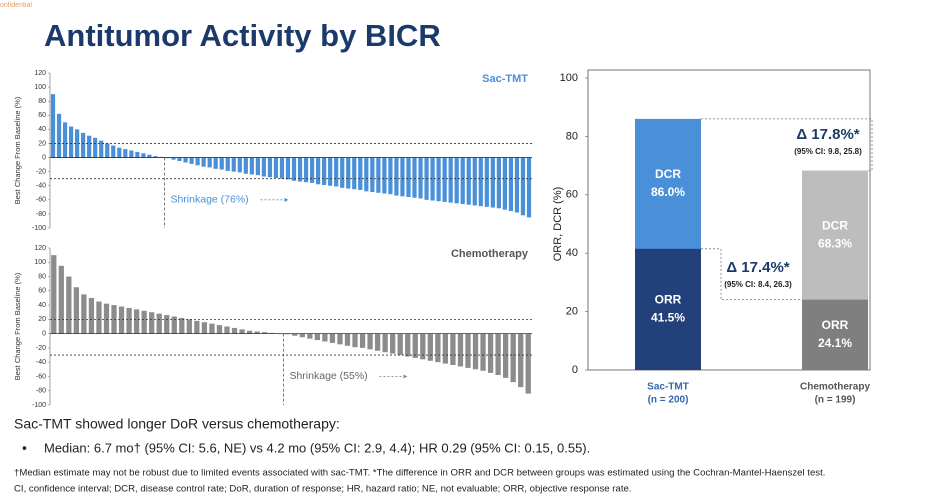 The width and height of the screenshot is (934, 500). I want to click on delta-ci: (95% CI: 9.8, 25.8), so click(828, 151).